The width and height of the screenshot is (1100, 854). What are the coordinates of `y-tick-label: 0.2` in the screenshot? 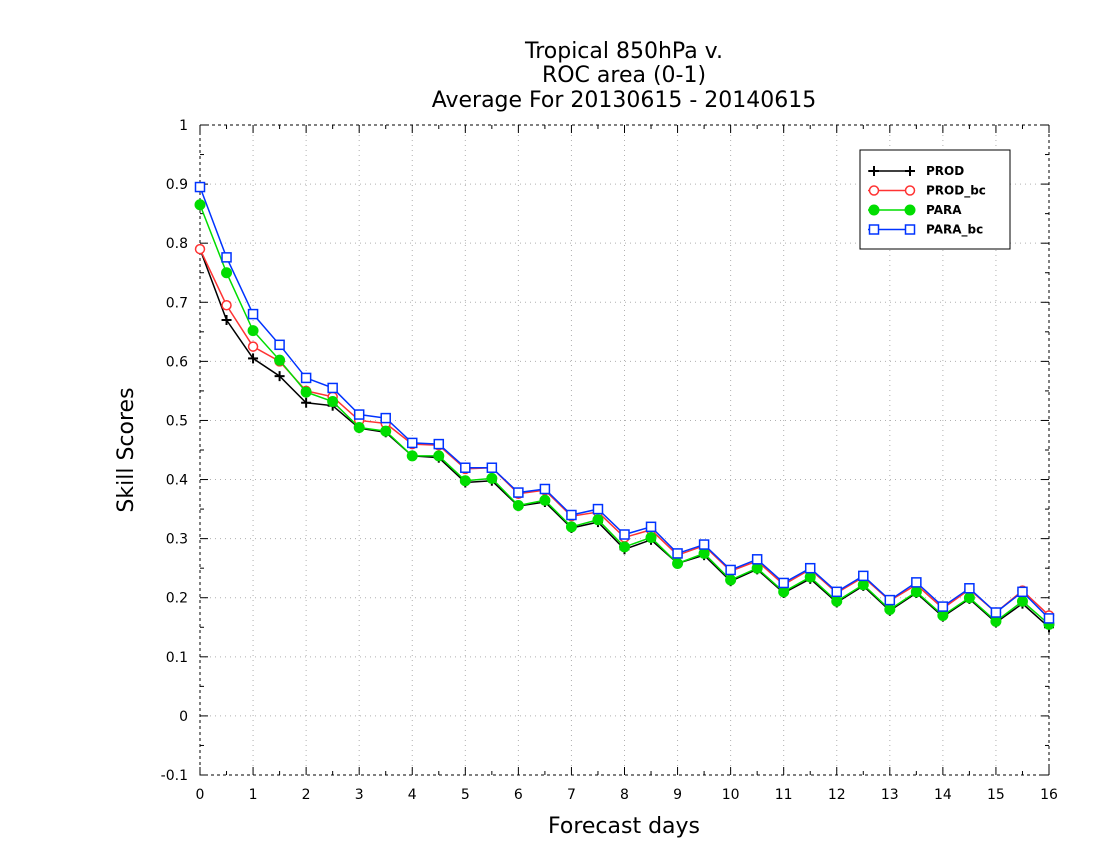 It's located at (177, 599).